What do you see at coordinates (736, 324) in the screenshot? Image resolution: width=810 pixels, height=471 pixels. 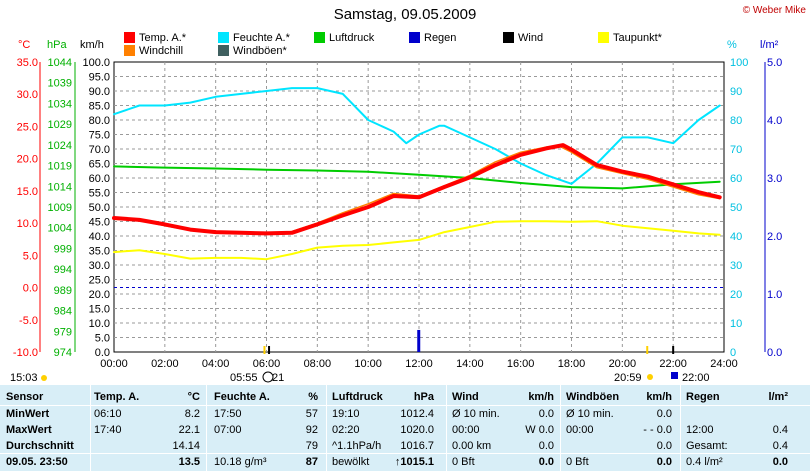 I see `humidity-tick-label: 10` at bounding box center [736, 324].